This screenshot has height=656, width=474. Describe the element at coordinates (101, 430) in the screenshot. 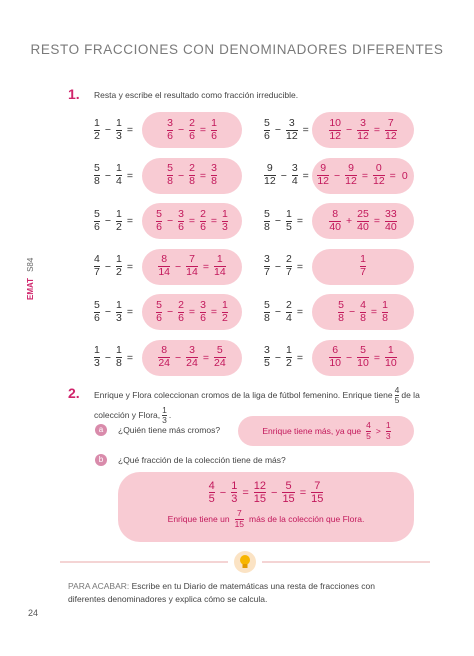

I see `question-letter: a` at that location.